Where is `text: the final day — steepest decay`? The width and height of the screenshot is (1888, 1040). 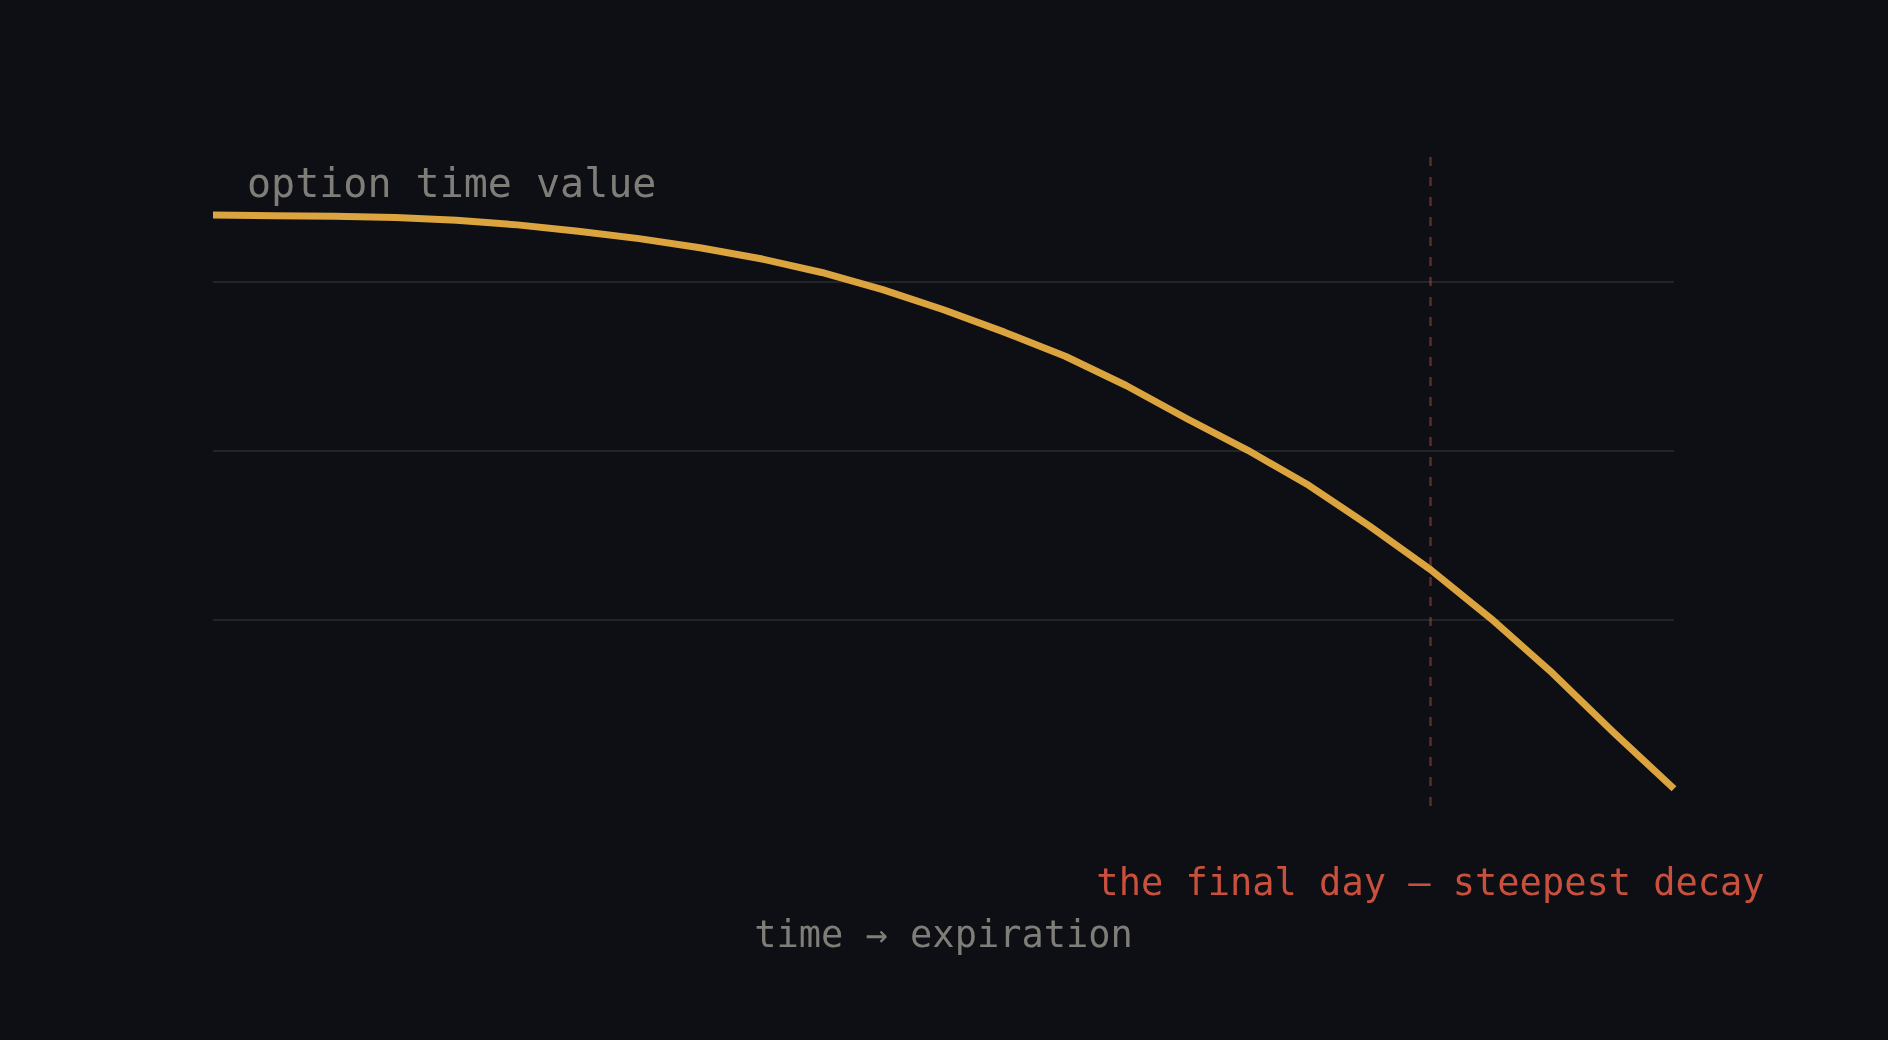 text: the final day — steepest decay is located at coordinates (1430, 882).